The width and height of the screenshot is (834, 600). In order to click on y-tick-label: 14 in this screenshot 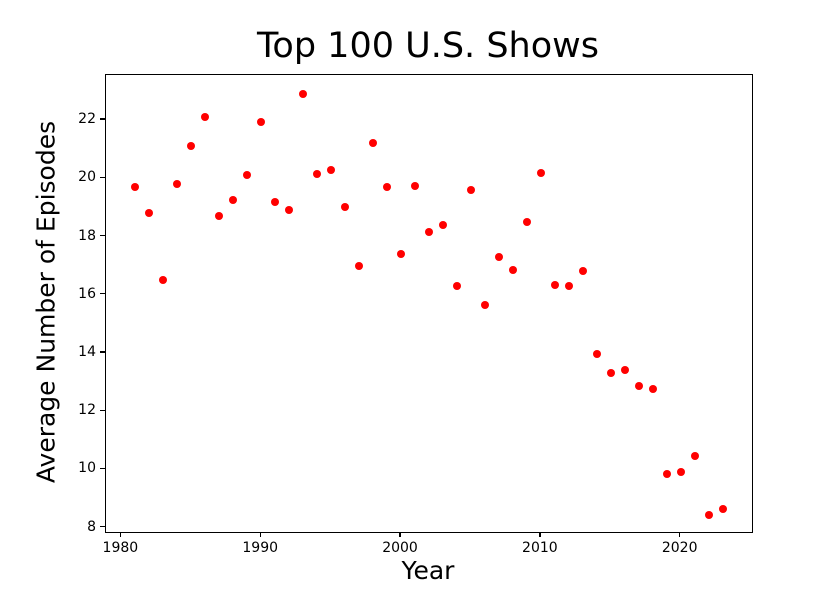, I will do `click(87, 351)`.